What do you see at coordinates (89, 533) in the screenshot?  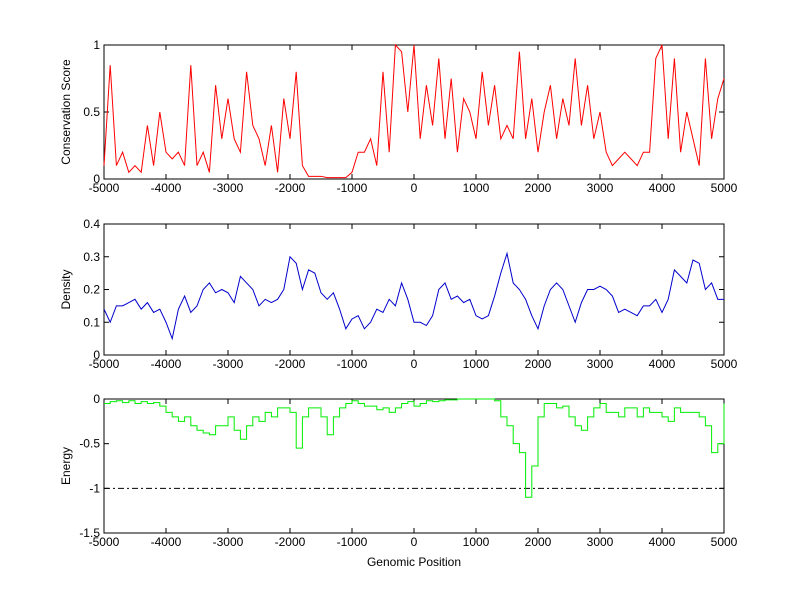 I see `y-tick-label: -1.5` at bounding box center [89, 533].